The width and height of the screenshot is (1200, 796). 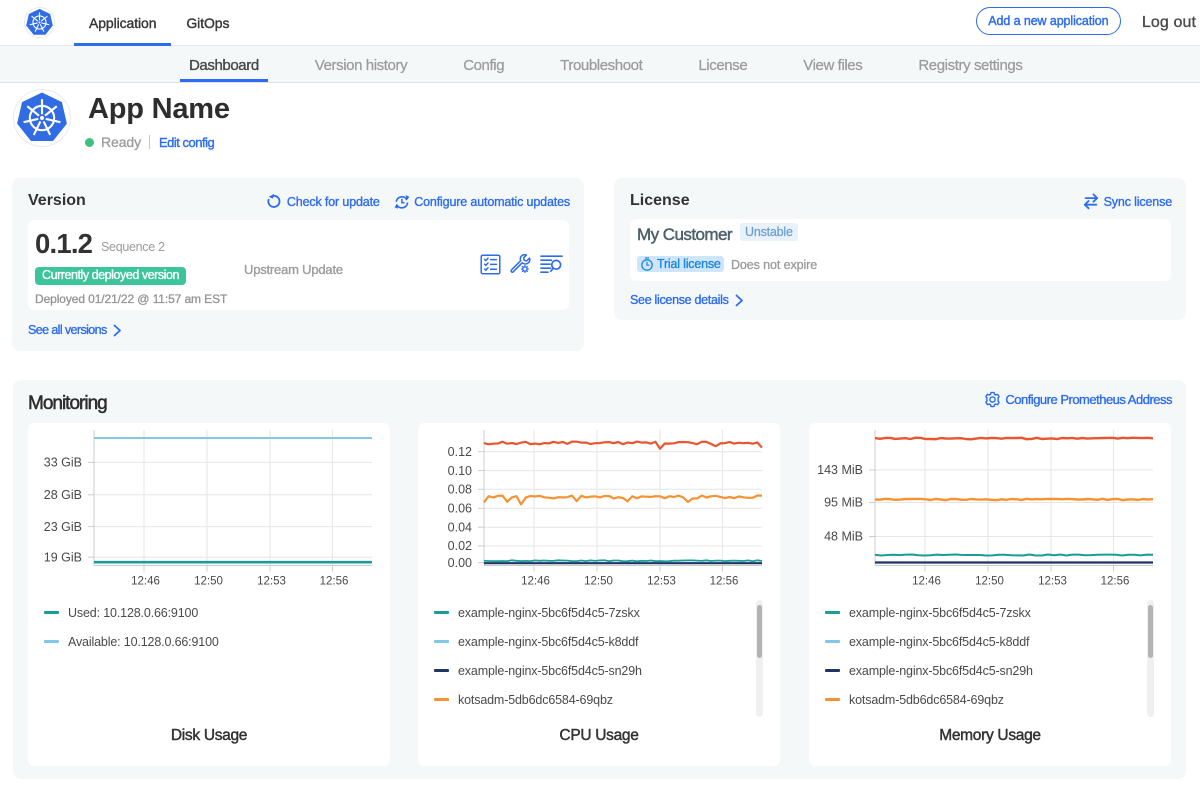 What do you see at coordinates (460, 471) in the screenshot?
I see `svg-text: 0.10` at bounding box center [460, 471].